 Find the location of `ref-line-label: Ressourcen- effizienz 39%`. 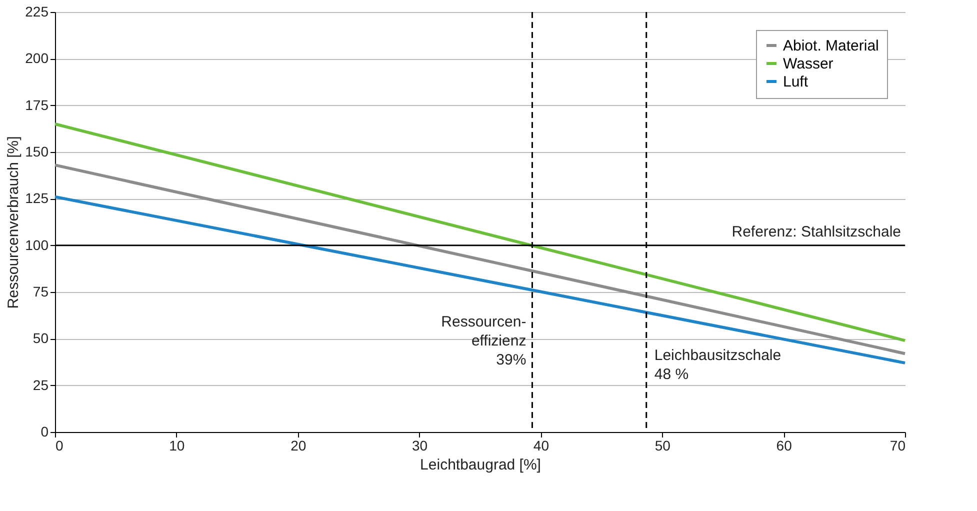

ref-line-label: Ressourcen- effizienz 39% is located at coordinates (483, 340).